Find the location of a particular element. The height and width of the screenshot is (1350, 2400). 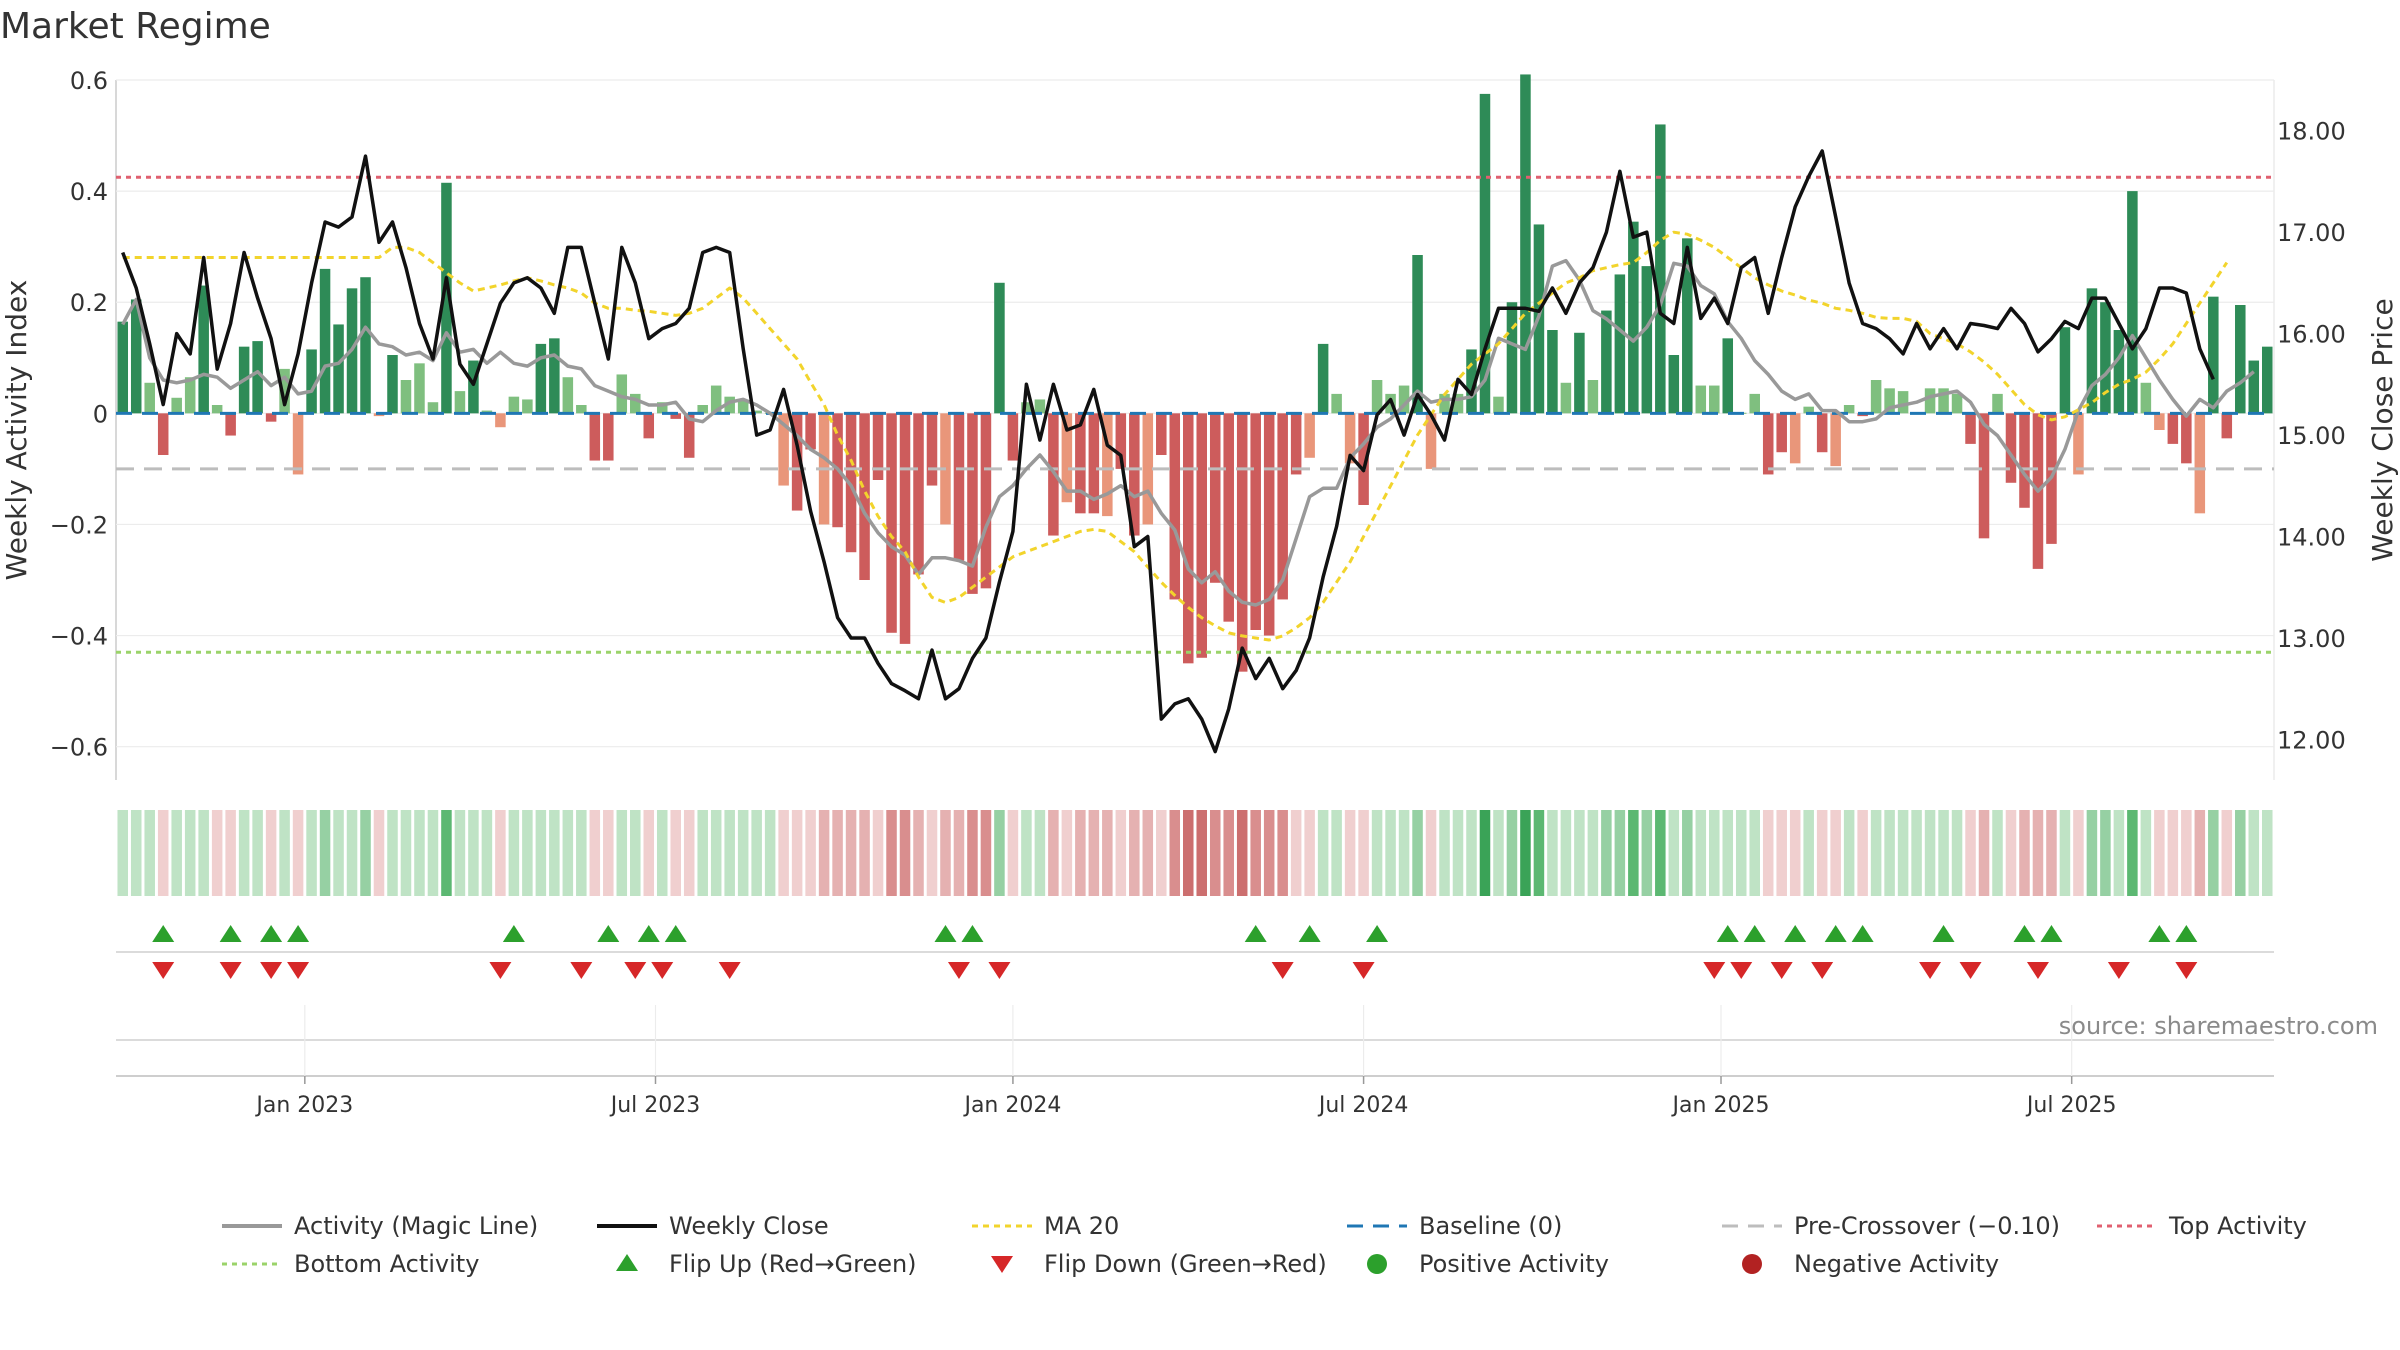

legend-item-flipup: Flip Up (Red→Green) is located at coordinates (756, 1264).